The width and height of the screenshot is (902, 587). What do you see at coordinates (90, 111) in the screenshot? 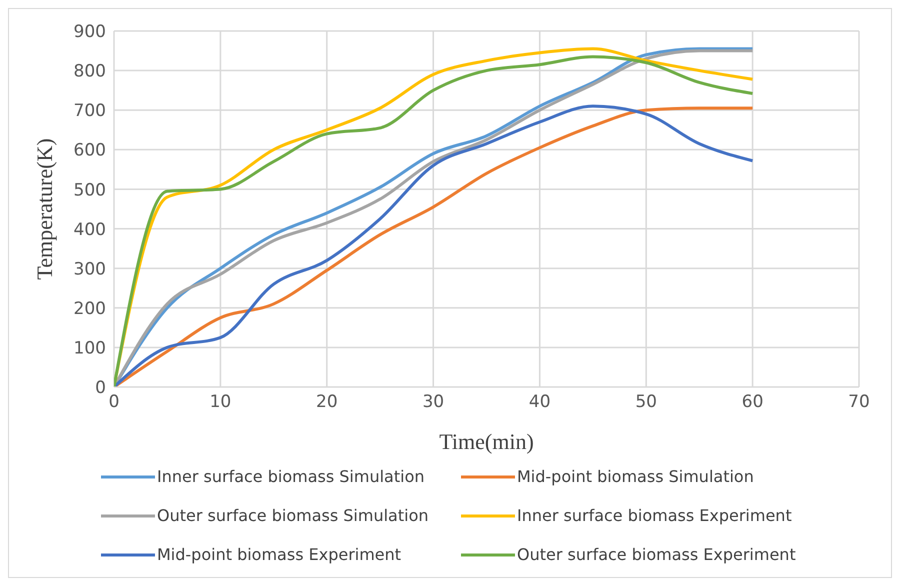
I see `y-tick-label: 700` at bounding box center [90, 111].